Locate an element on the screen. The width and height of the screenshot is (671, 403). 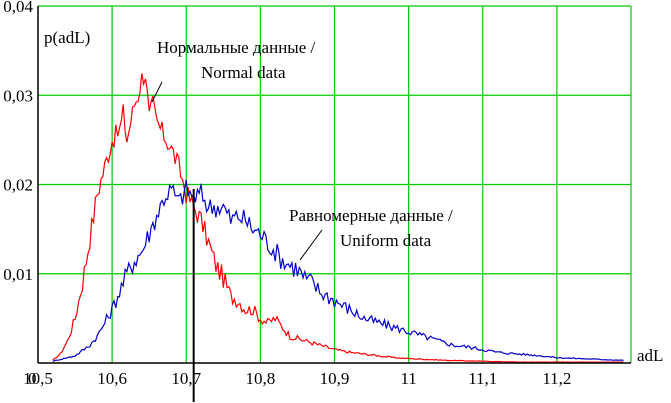
uniform-annotation-line1: Равномерные данные / is located at coordinates (371, 215).